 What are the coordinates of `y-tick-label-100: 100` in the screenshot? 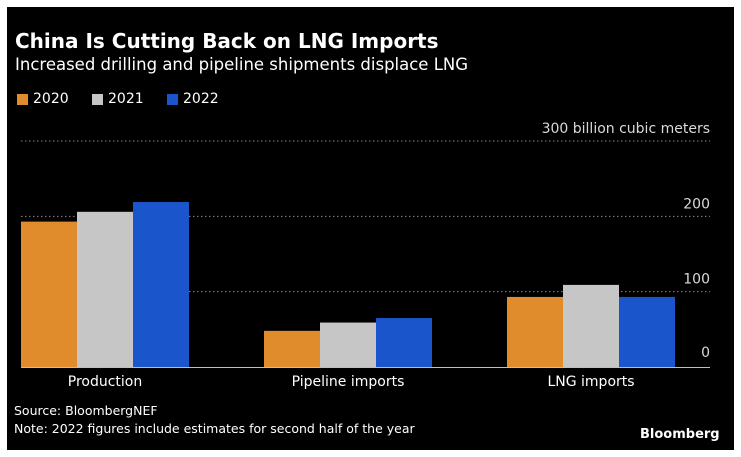 It's located at (696, 280).